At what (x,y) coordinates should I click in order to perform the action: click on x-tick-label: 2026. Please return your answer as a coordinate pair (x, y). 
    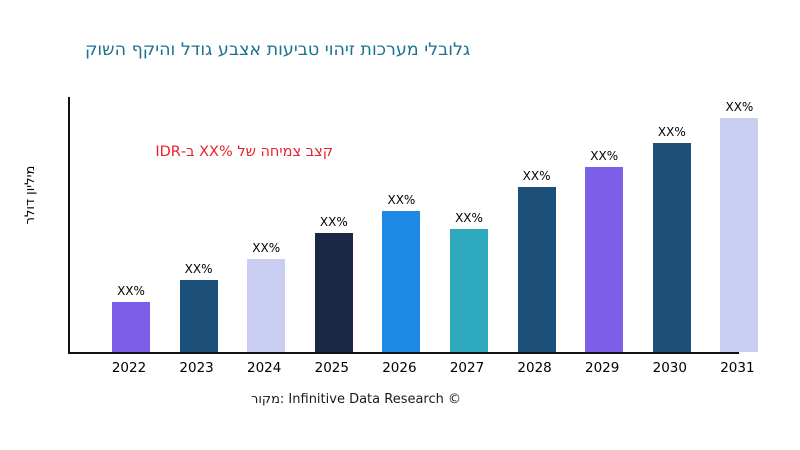
    Looking at the image, I should click on (399, 368).